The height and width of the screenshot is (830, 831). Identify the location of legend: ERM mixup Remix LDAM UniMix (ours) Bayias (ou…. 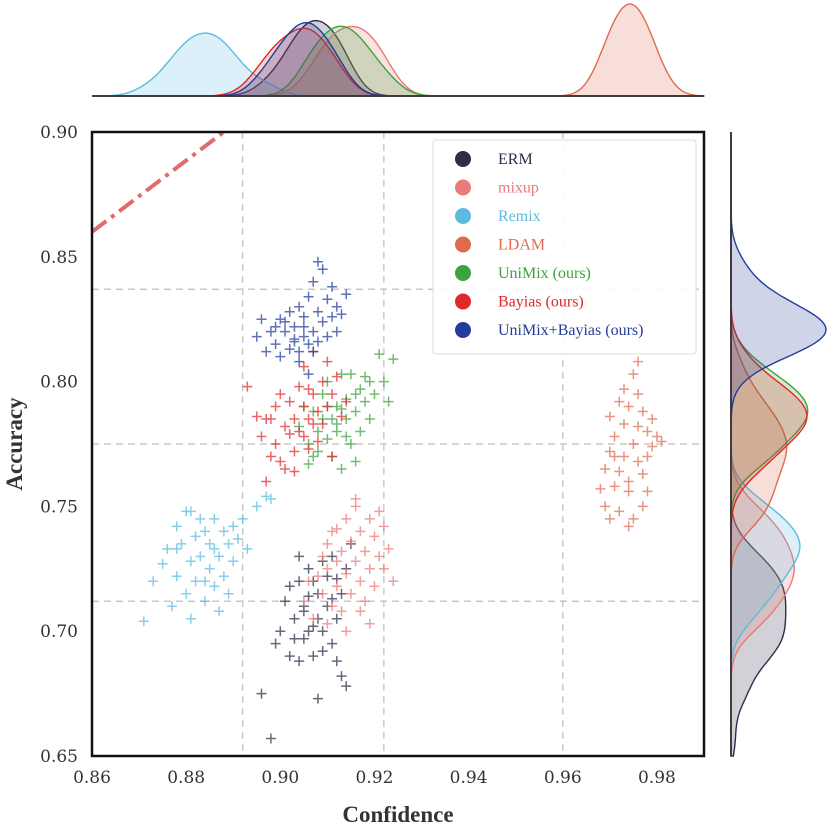
(564, 247).